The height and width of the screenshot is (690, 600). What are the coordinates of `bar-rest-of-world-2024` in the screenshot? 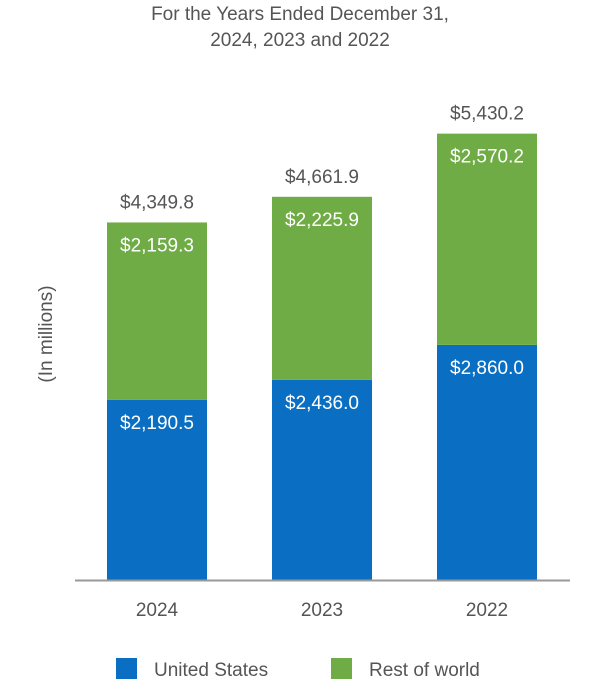 It's located at (157, 311).